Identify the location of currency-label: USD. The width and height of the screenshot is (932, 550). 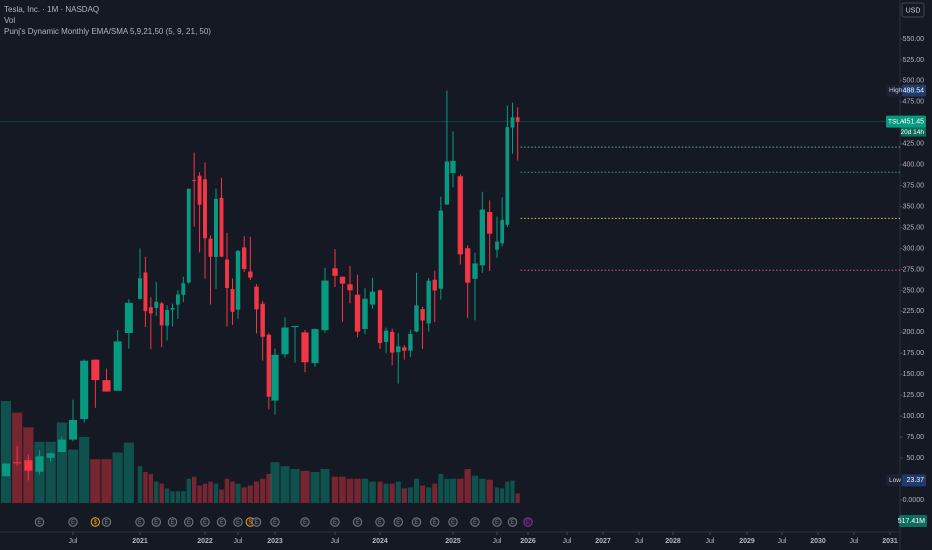
(913, 10).